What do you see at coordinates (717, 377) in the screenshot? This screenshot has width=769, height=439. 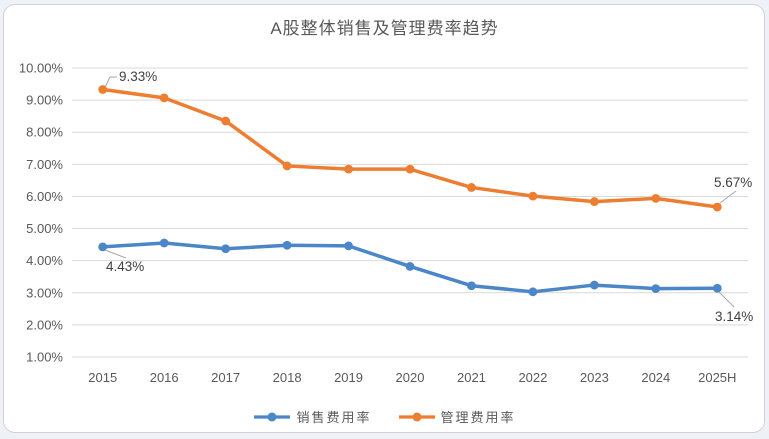 I see `x-tick-label: 2025H` at bounding box center [717, 377].